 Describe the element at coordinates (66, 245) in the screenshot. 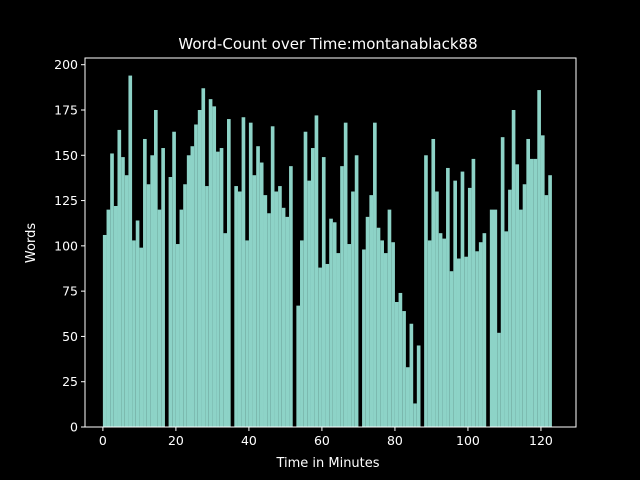

I see `y-tick-label: 100` at that location.